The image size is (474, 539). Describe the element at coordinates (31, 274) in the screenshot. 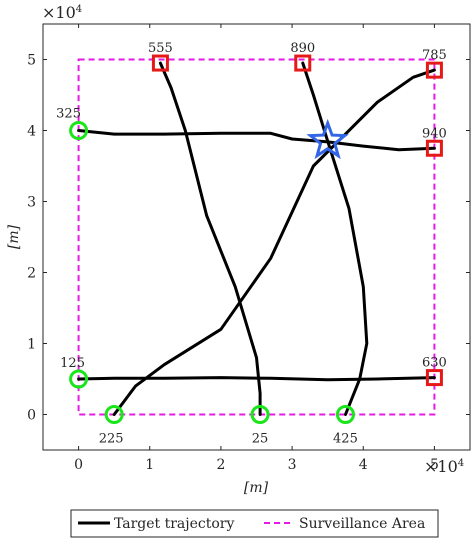

I see `y-tick-label-2: 2` at that location.